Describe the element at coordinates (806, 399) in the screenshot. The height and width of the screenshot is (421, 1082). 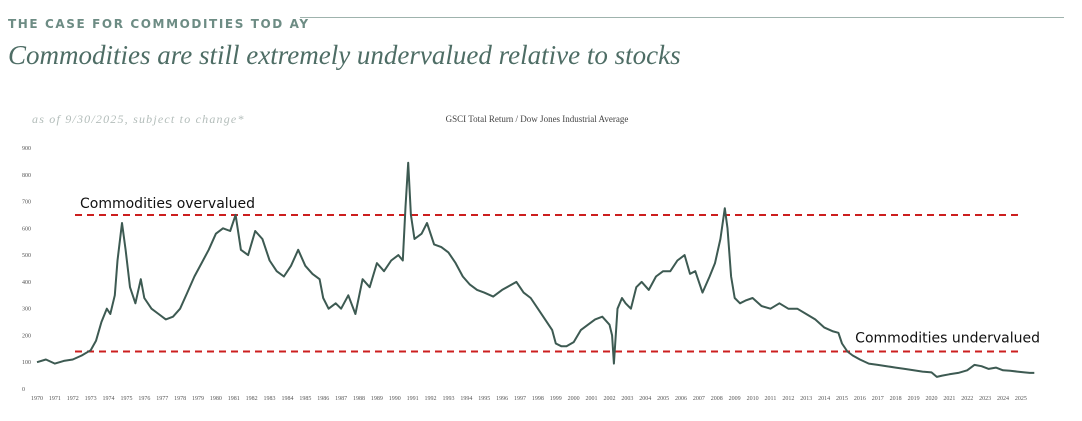
I see `x-tick-label: 2013` at that location.